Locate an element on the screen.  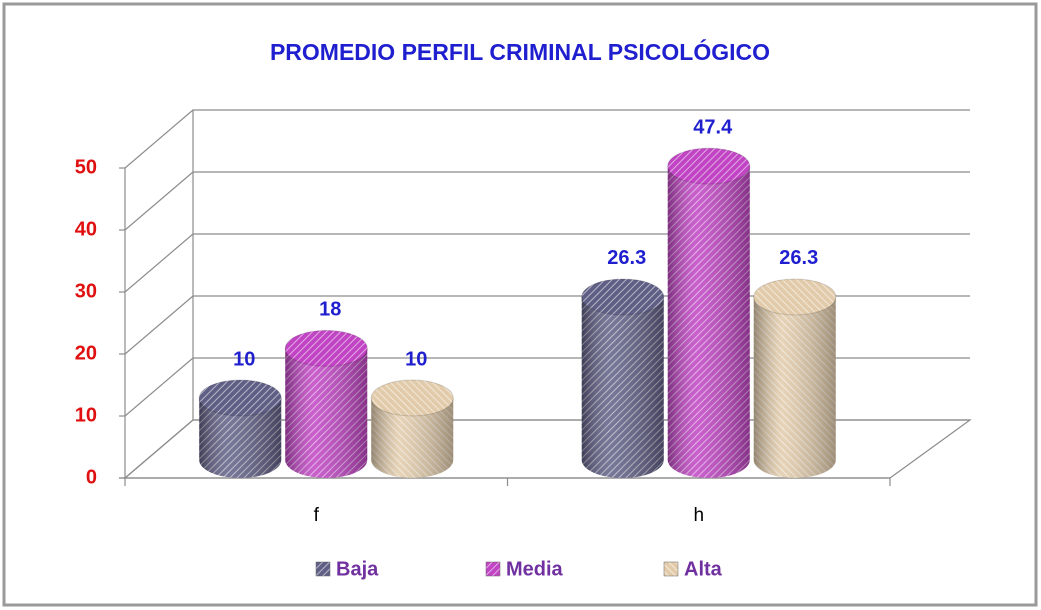
x-tick-label: h is located at coordinates (698, 515).